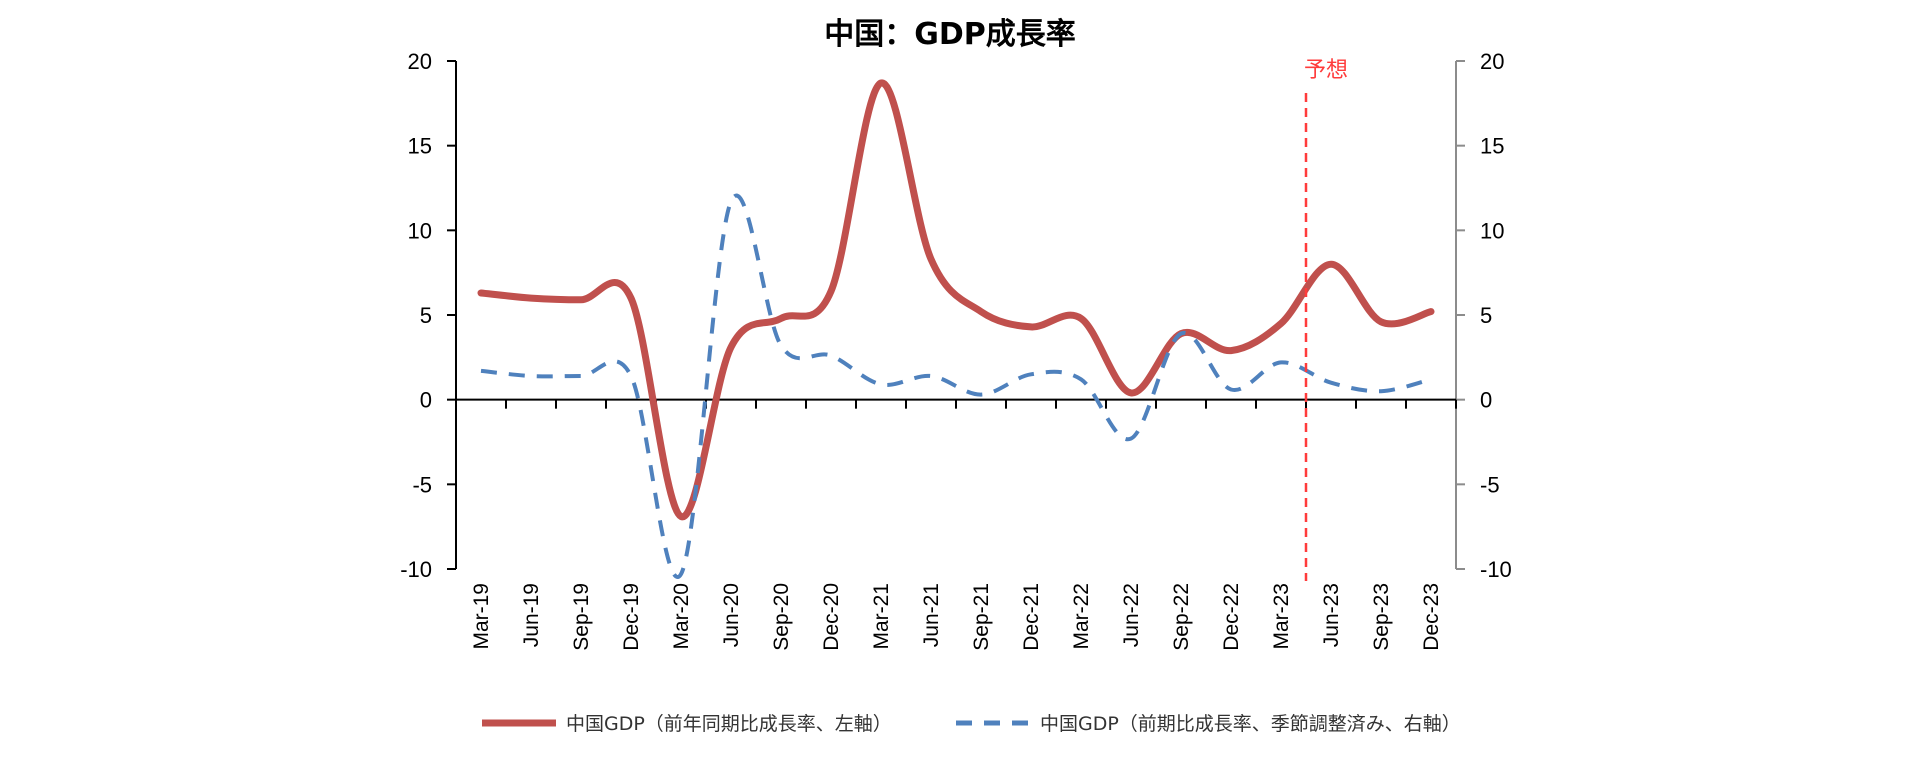  I want to click on x-tick-label: Dec-22, so click(1231, 617).